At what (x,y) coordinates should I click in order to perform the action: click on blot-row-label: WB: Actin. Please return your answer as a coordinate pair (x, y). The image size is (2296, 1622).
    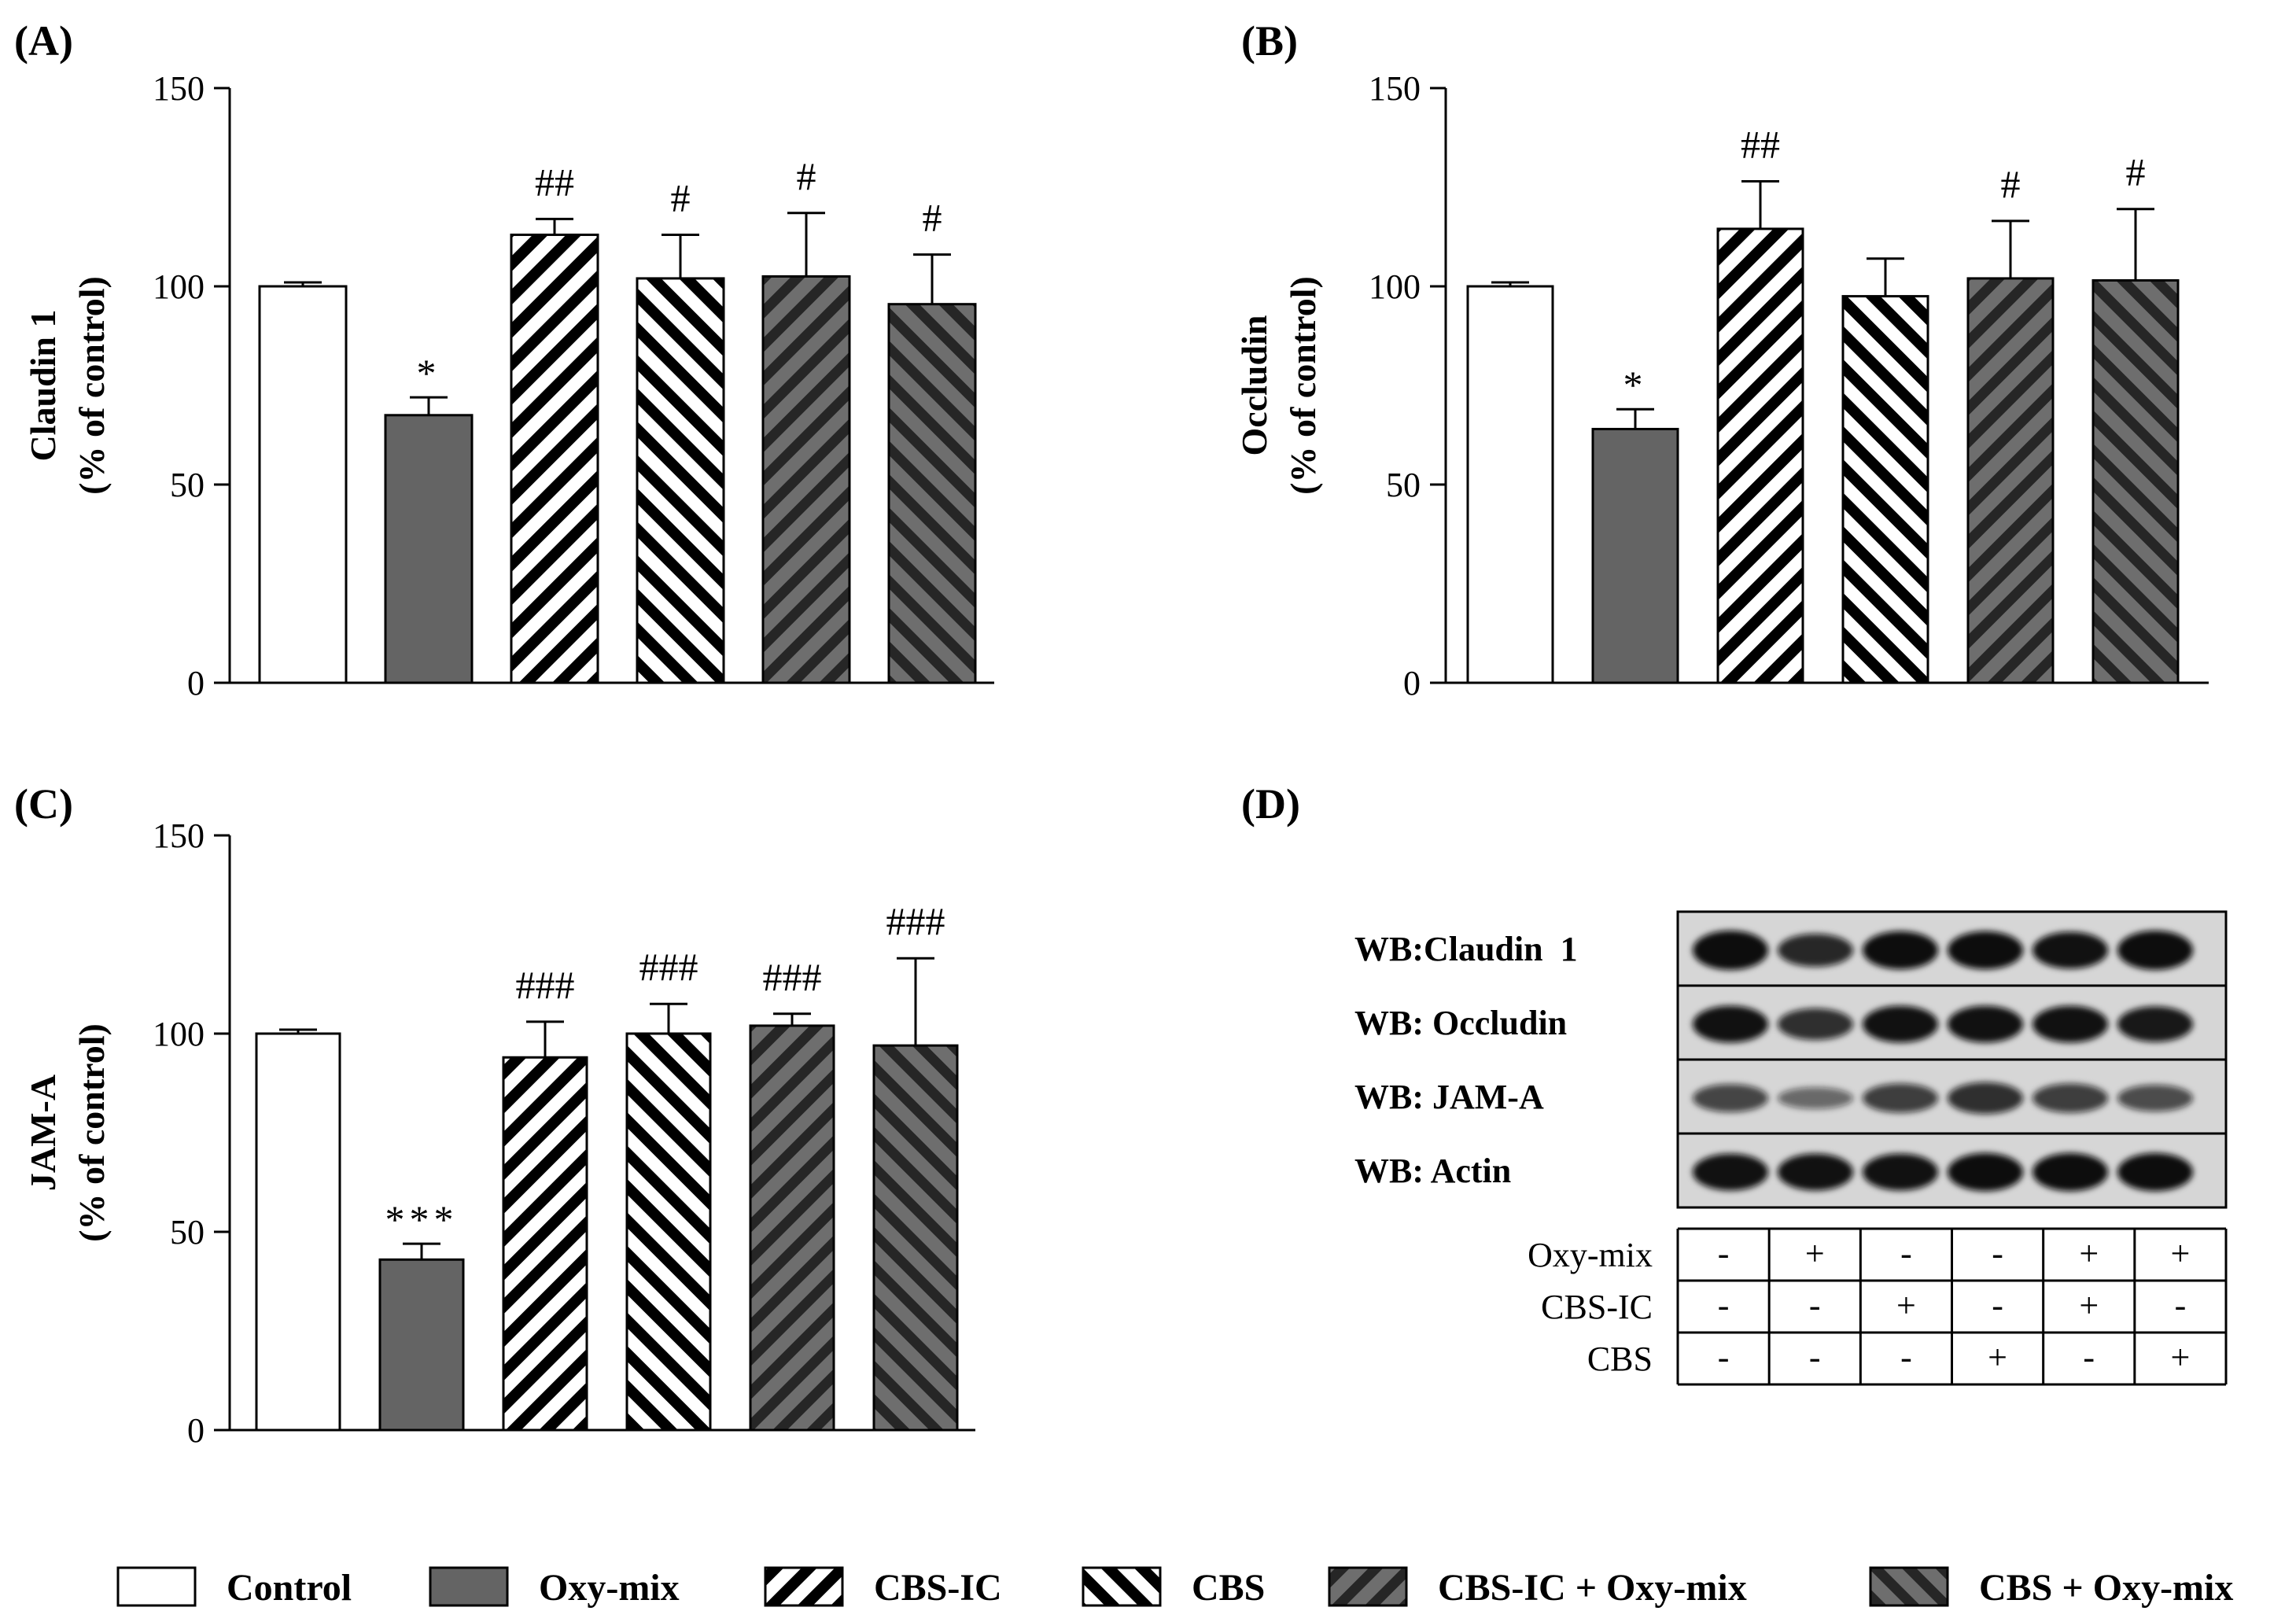
    Looking at the image, I should click on (1432, 1171).